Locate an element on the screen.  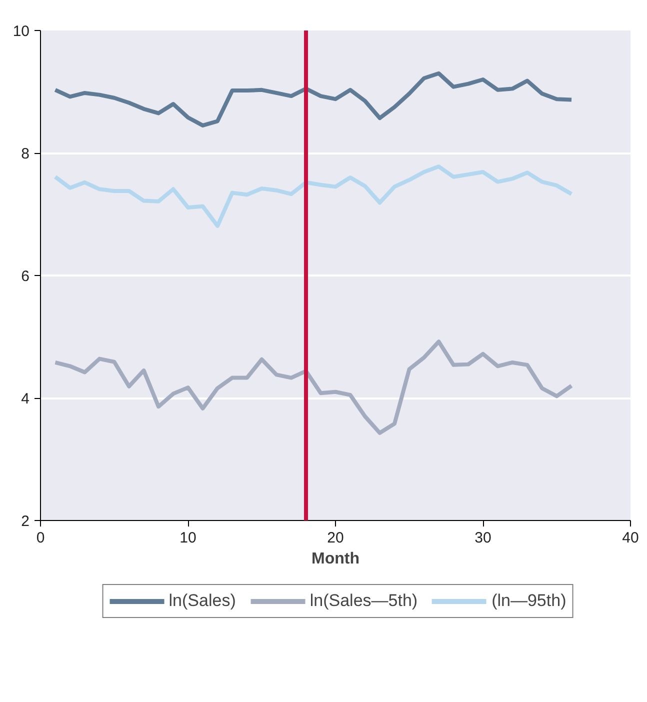
legend-label: (ln—95th) is located at coordinates (529, 601).